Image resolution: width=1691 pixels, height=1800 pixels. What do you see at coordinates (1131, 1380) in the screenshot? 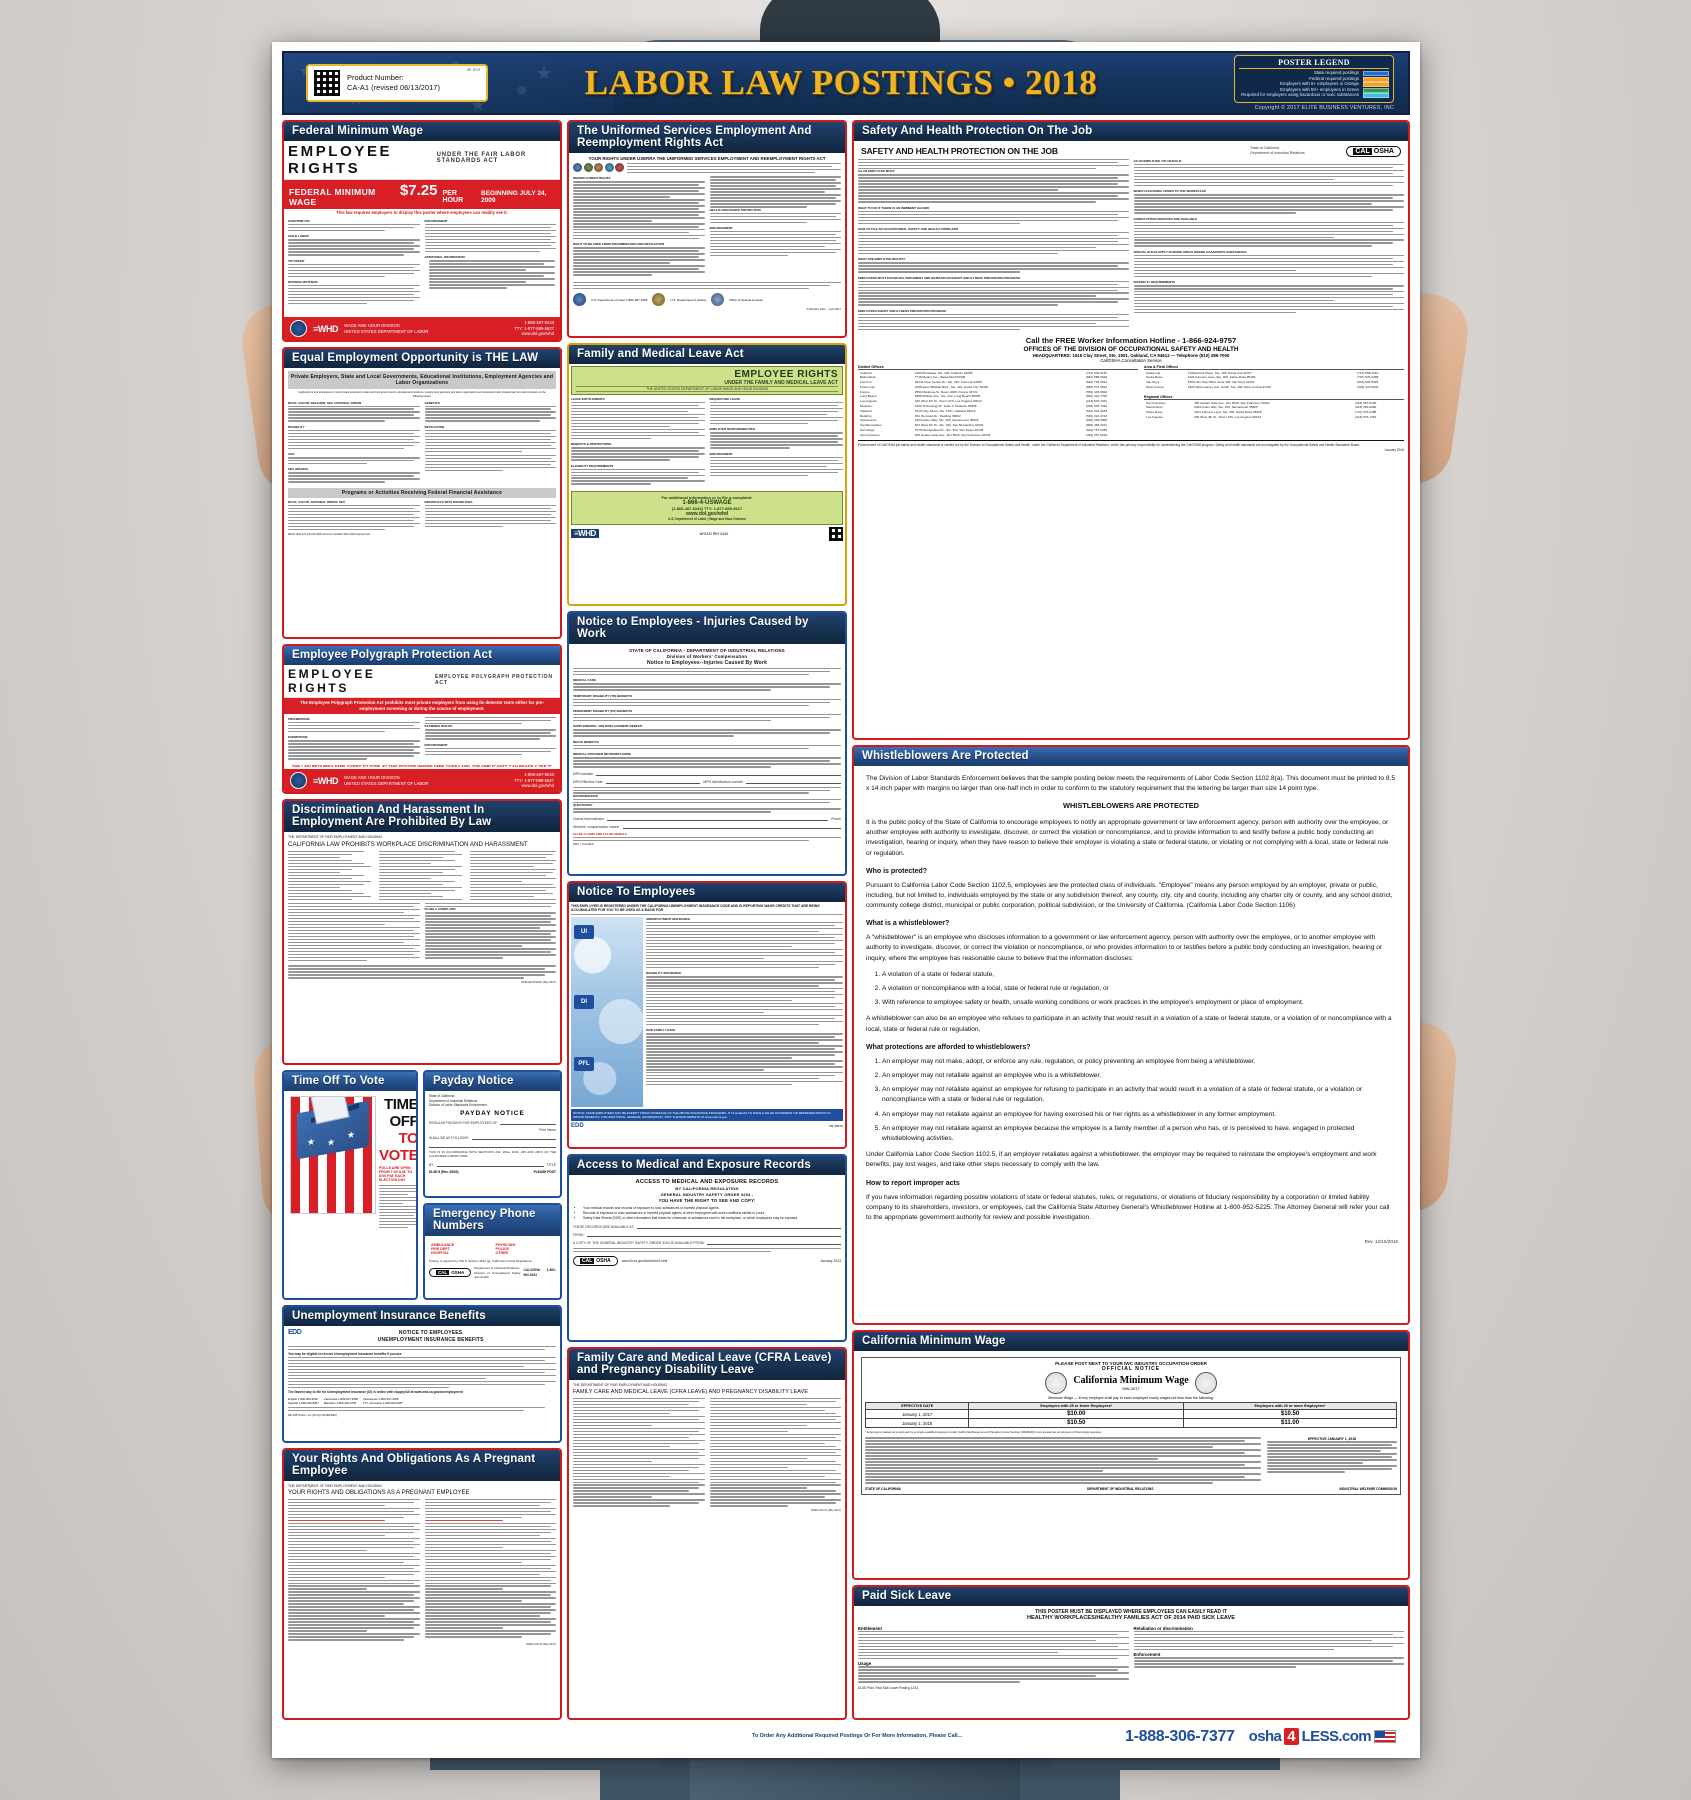
I see `panel-title: California Minimum Wage` at bounding box center [1131, 1380].